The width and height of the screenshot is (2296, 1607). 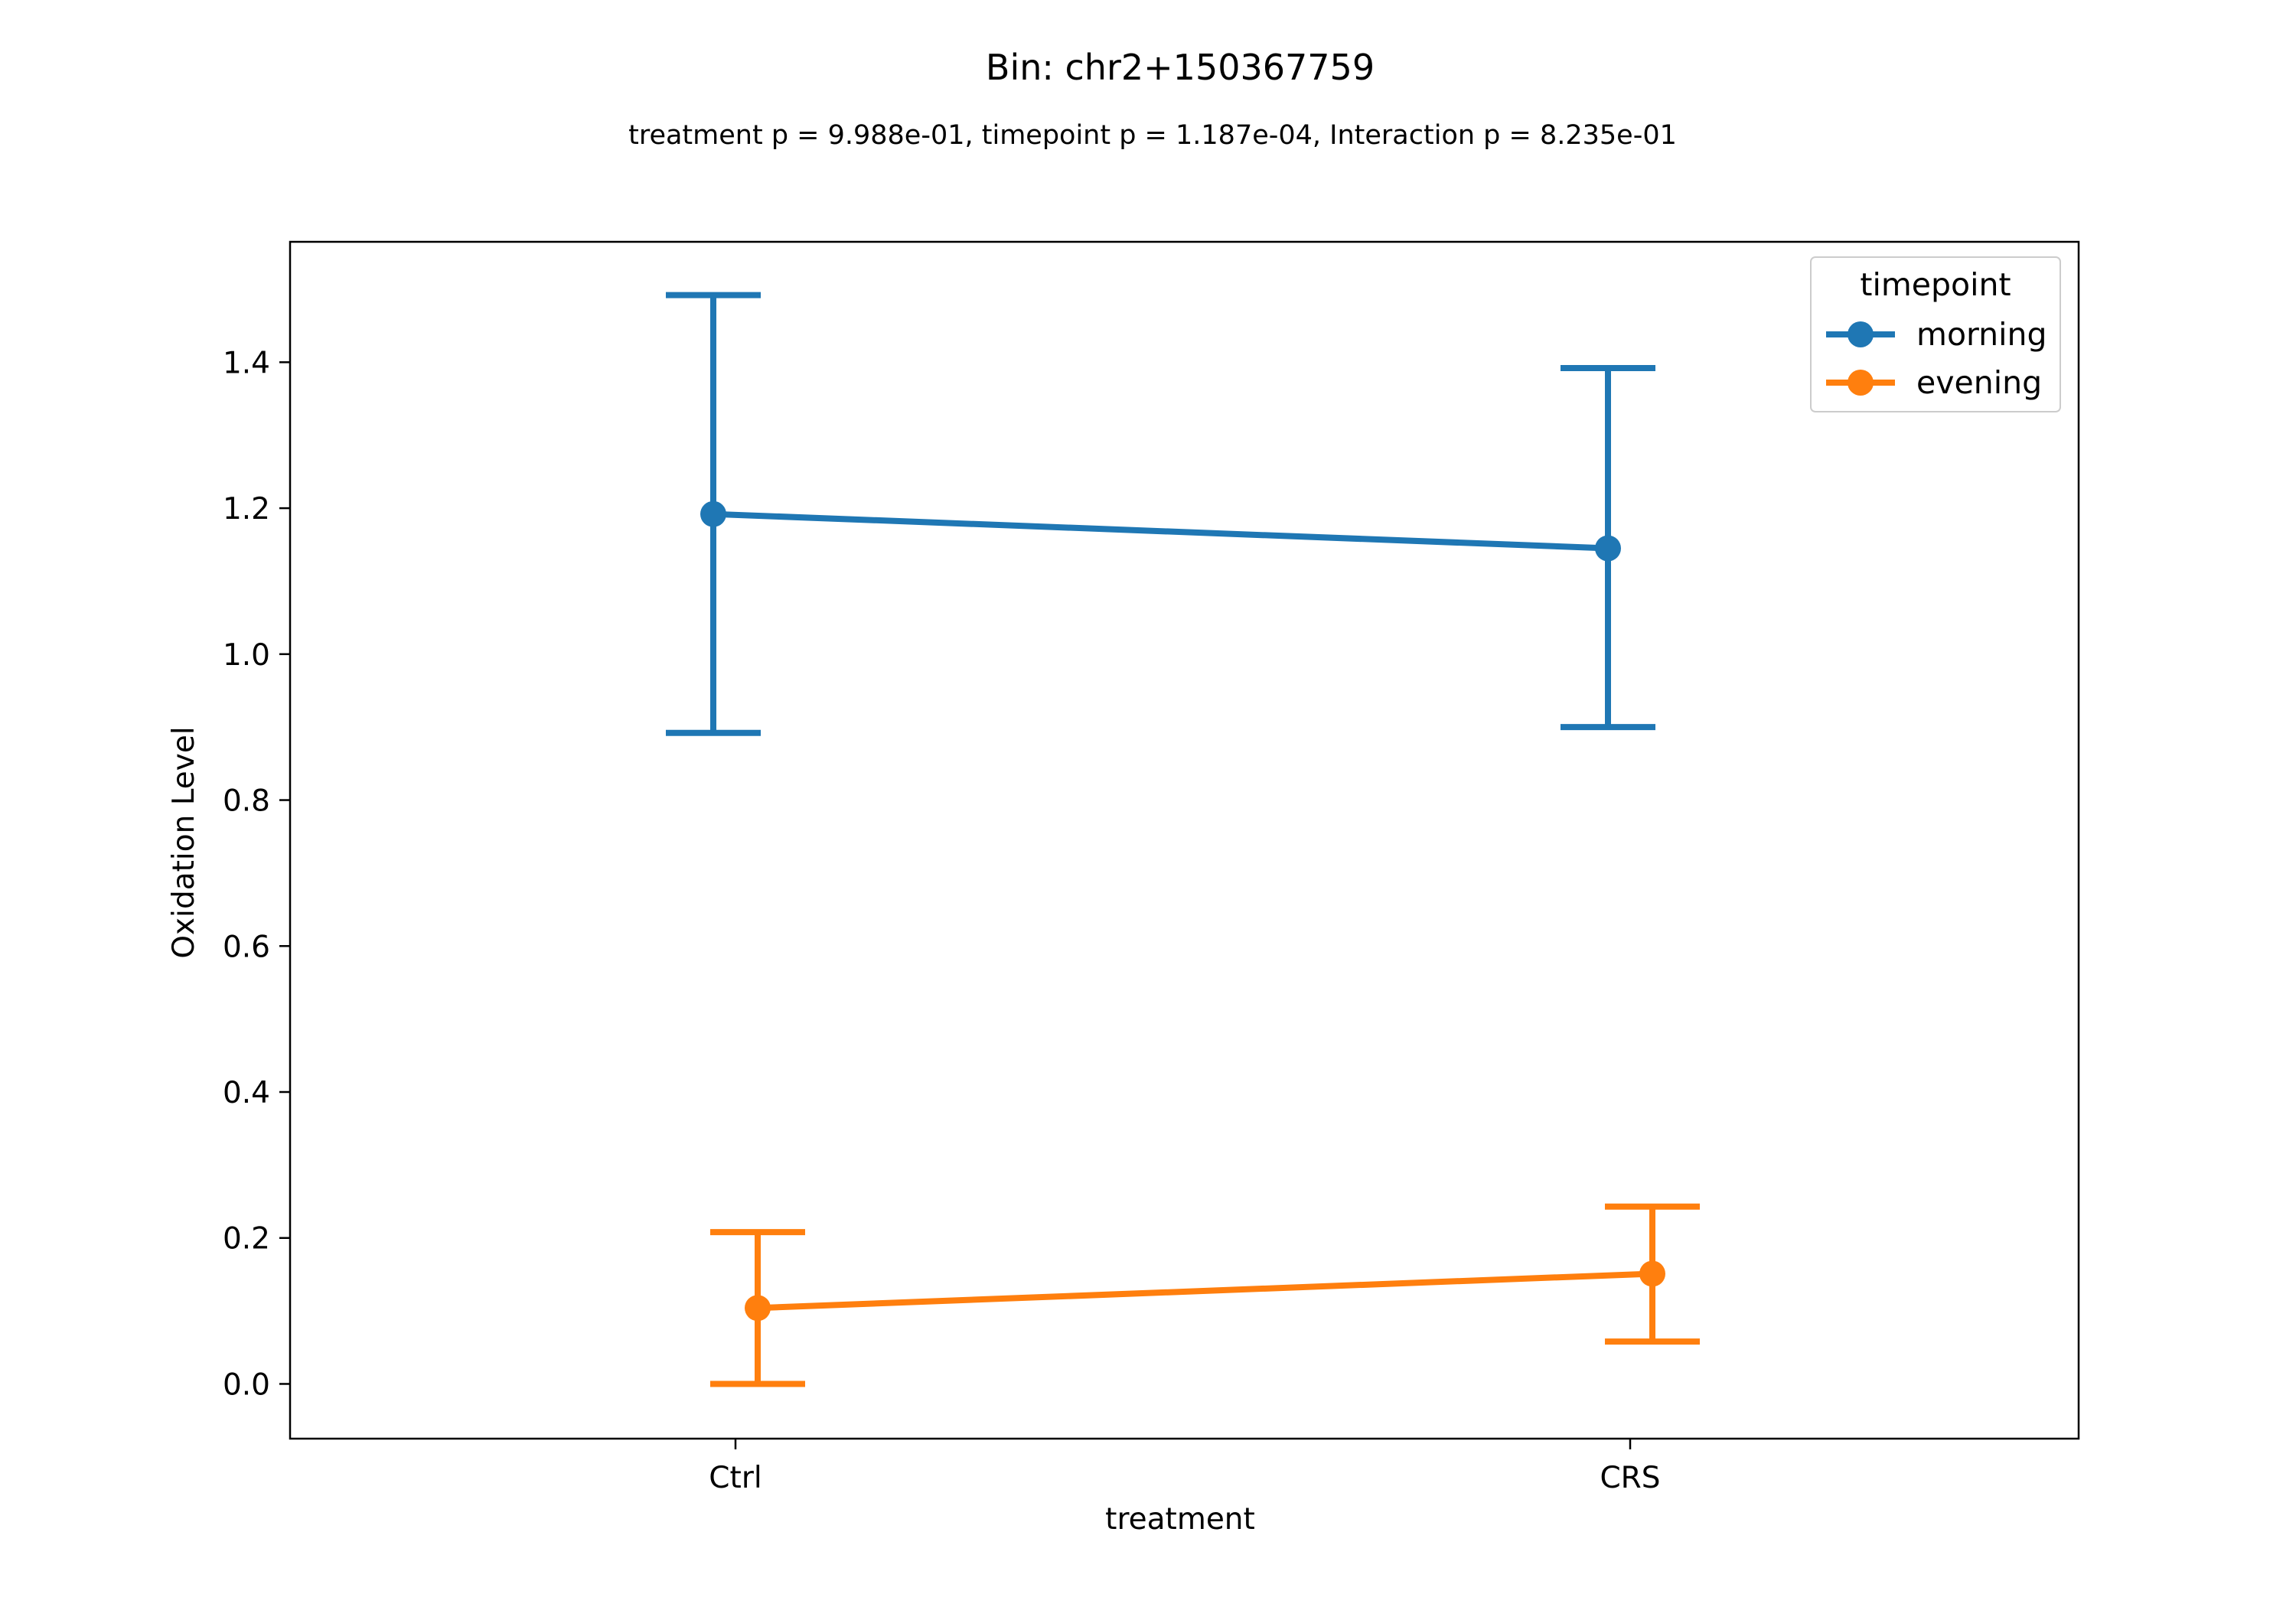 I want to click on y-tick-label: 0.4, so click(x=246, y=1093).